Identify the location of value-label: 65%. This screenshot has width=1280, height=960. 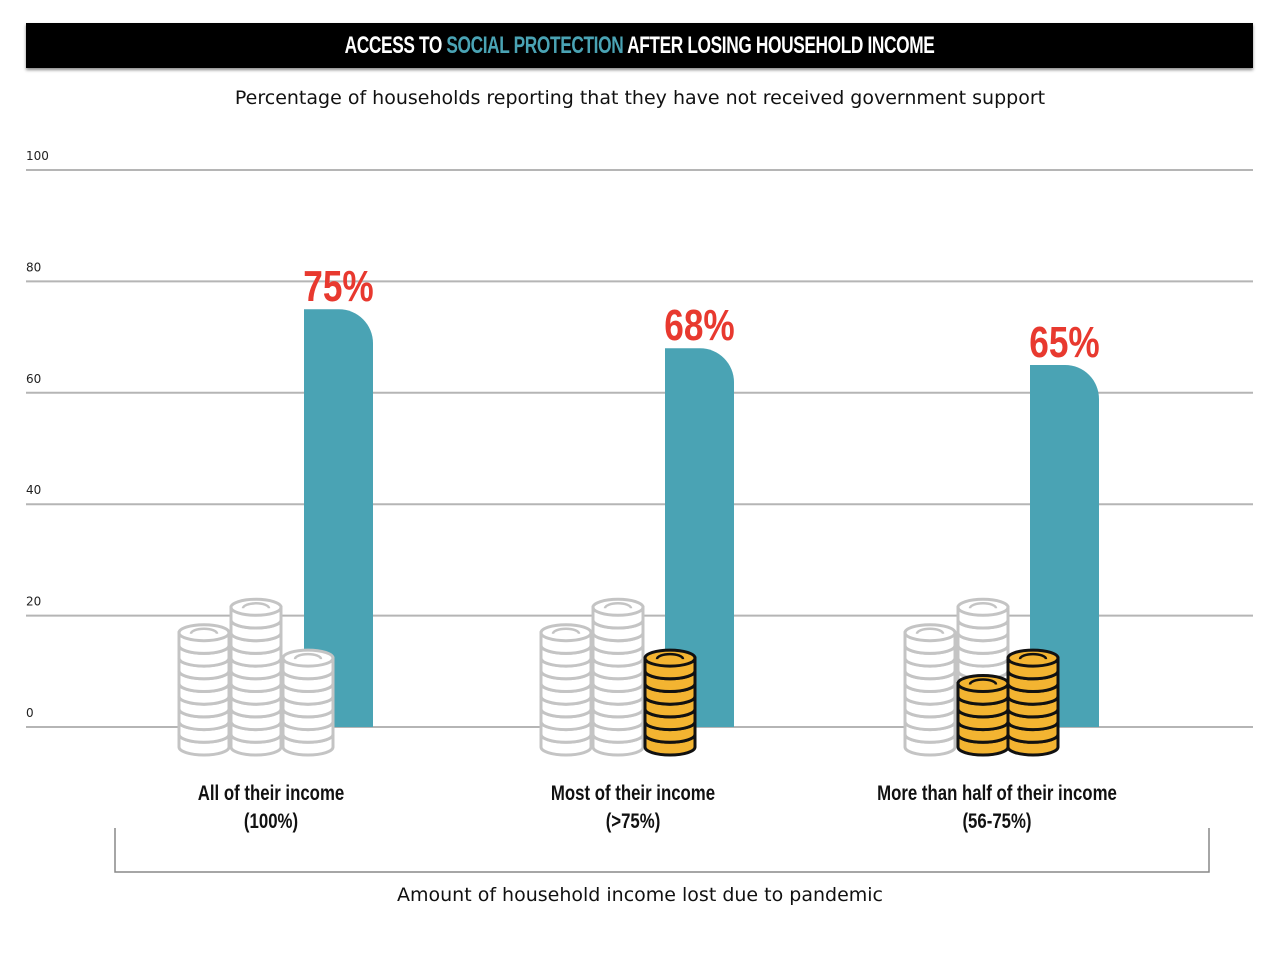
(1064, 342).